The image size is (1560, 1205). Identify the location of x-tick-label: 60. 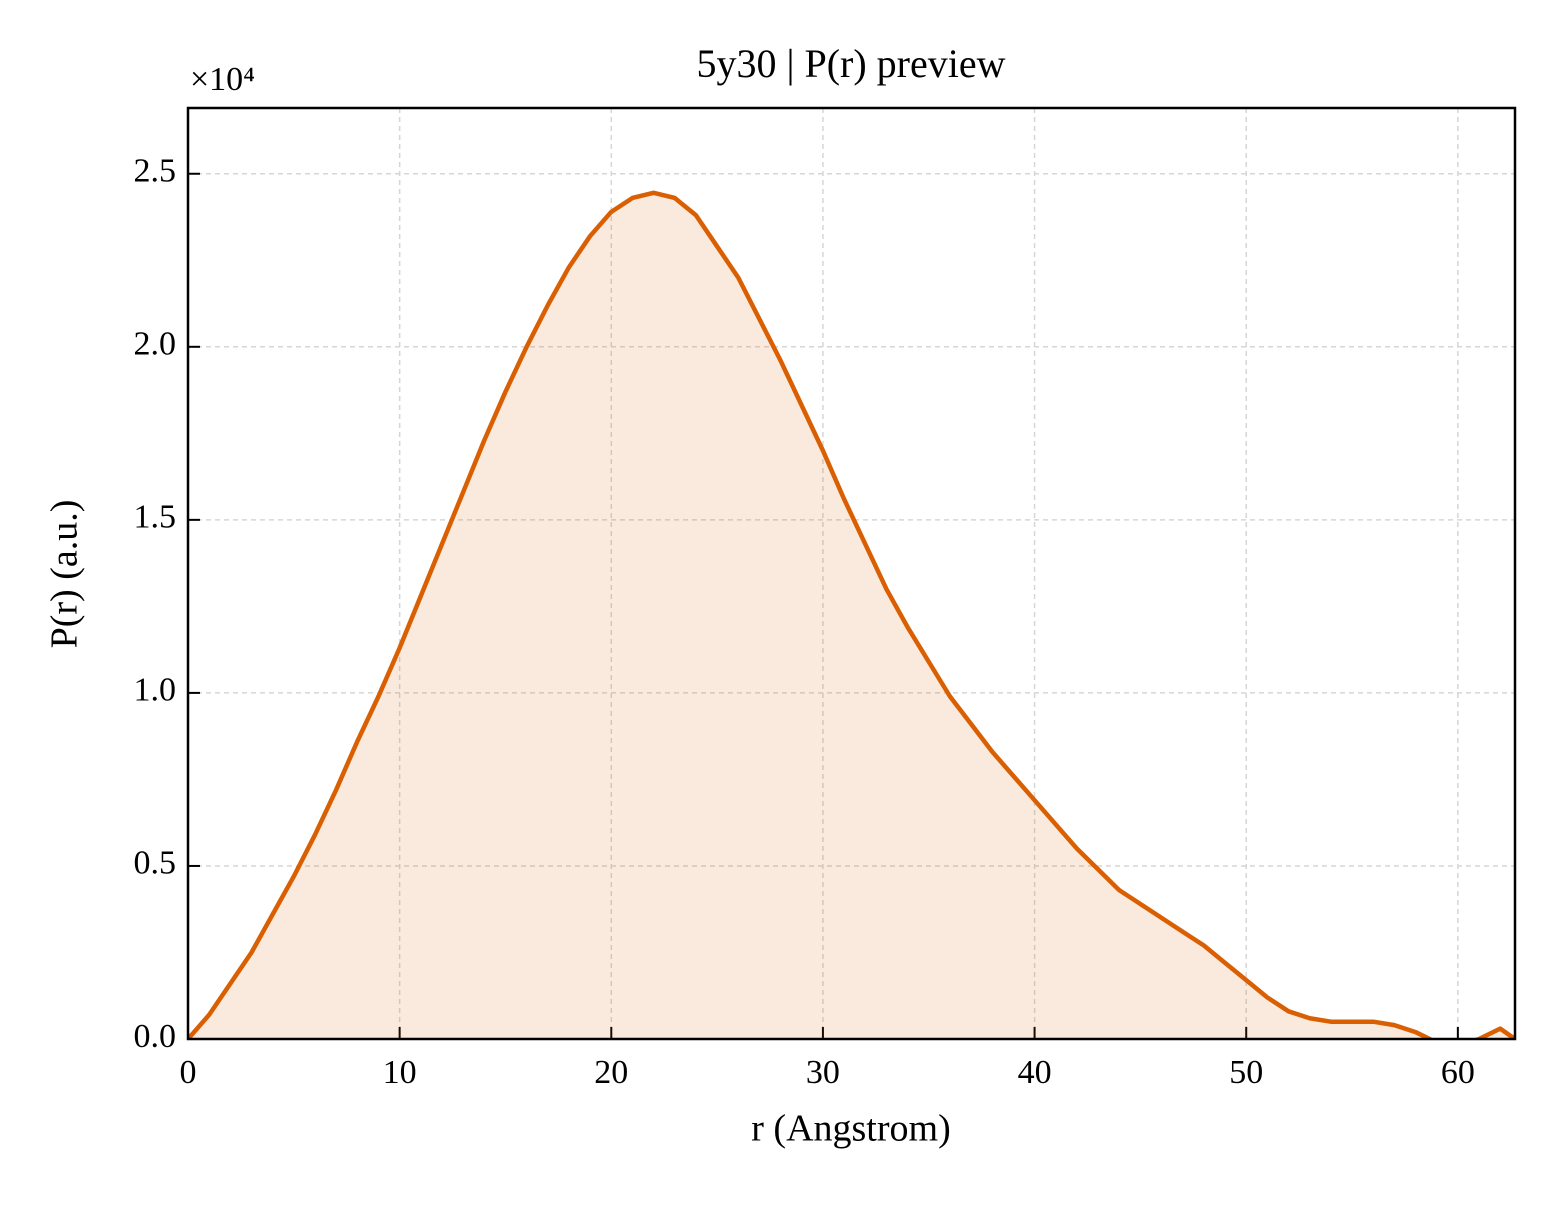
(1458, 1072).